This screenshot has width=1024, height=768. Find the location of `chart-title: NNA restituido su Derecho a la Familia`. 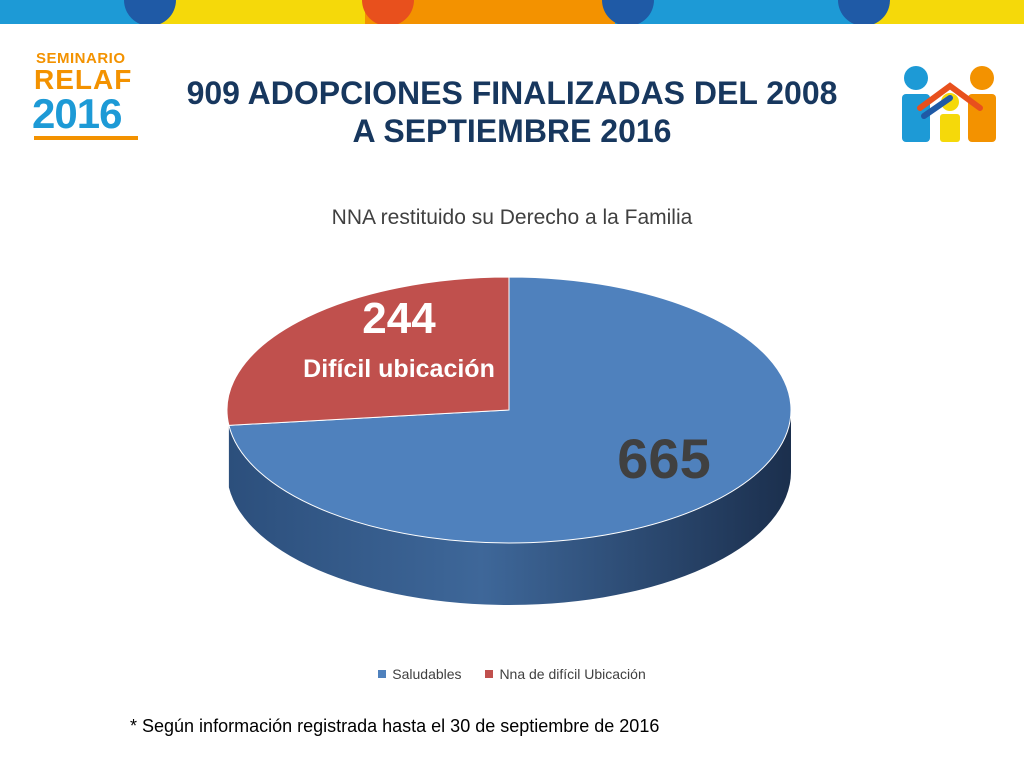

chart-title: NNA restituido su Derecho a la Familia is located at coordinates (512, 217).